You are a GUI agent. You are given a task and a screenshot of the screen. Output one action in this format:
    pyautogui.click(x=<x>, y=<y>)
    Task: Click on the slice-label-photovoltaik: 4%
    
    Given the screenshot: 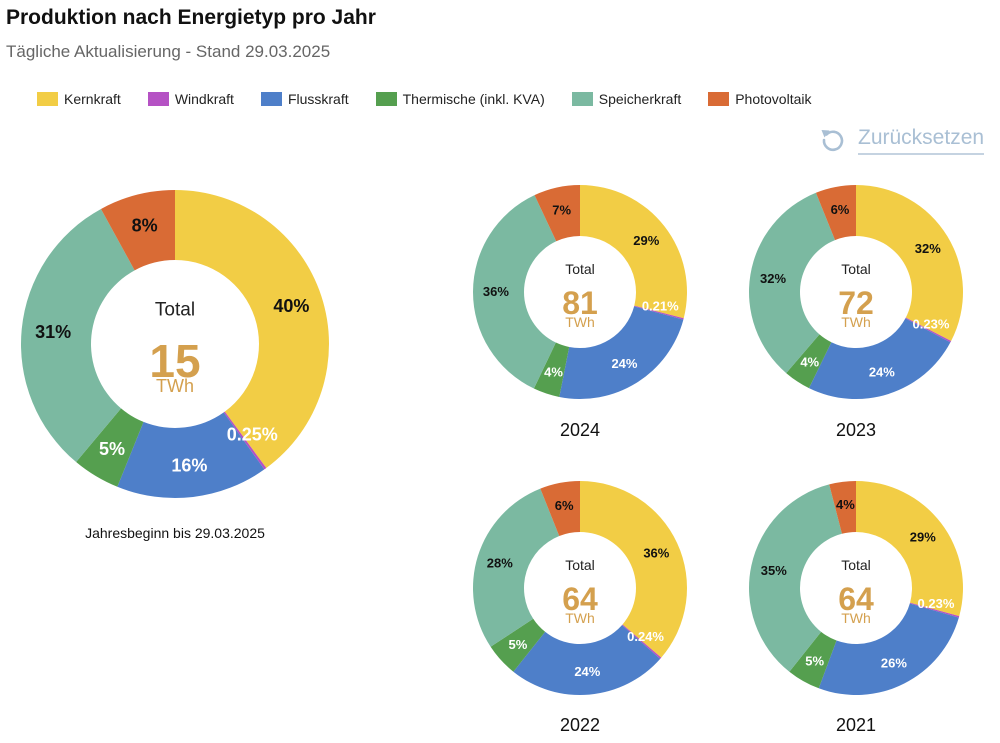 What is the action you would take?
    pyautogui.click(x=845, y=504)
    